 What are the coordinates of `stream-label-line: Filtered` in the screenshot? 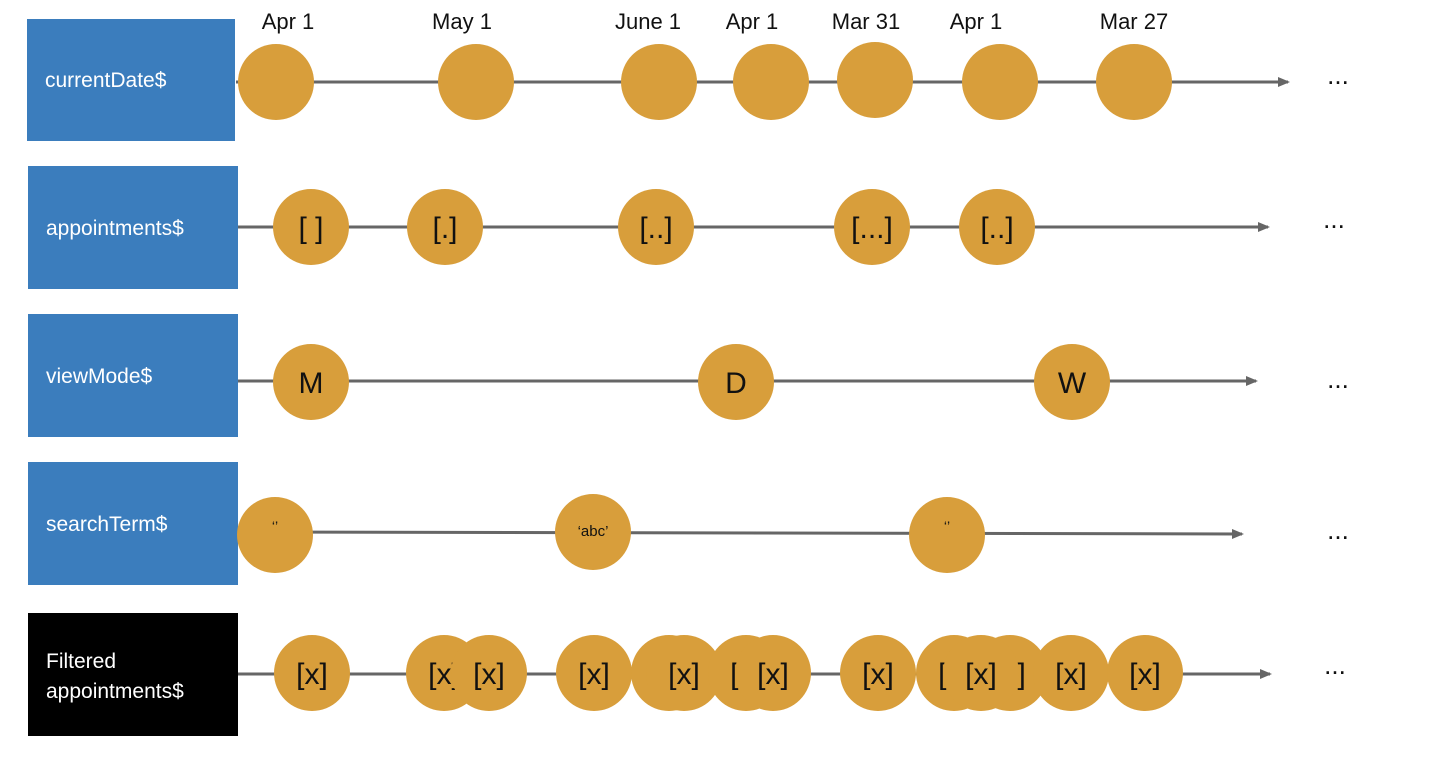 It's located at (81, 661).